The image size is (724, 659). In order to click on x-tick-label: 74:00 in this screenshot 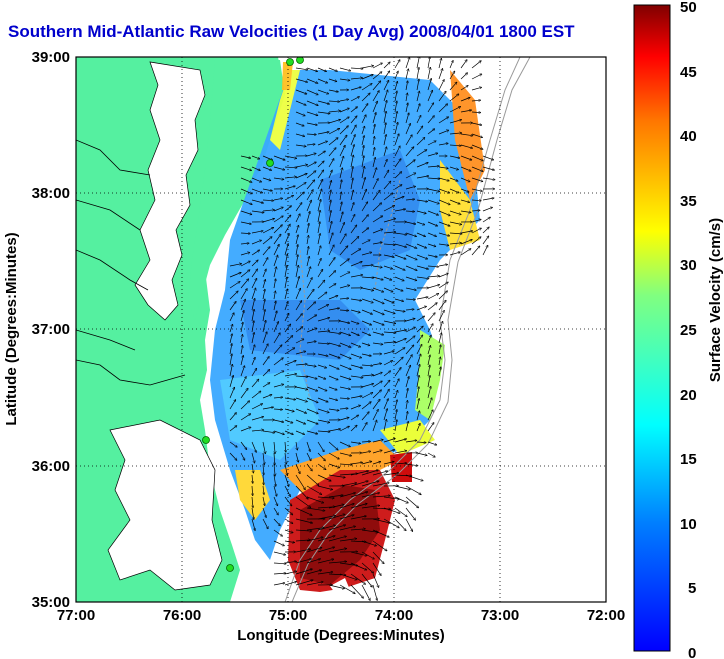, I will do `click(394, 615)`.